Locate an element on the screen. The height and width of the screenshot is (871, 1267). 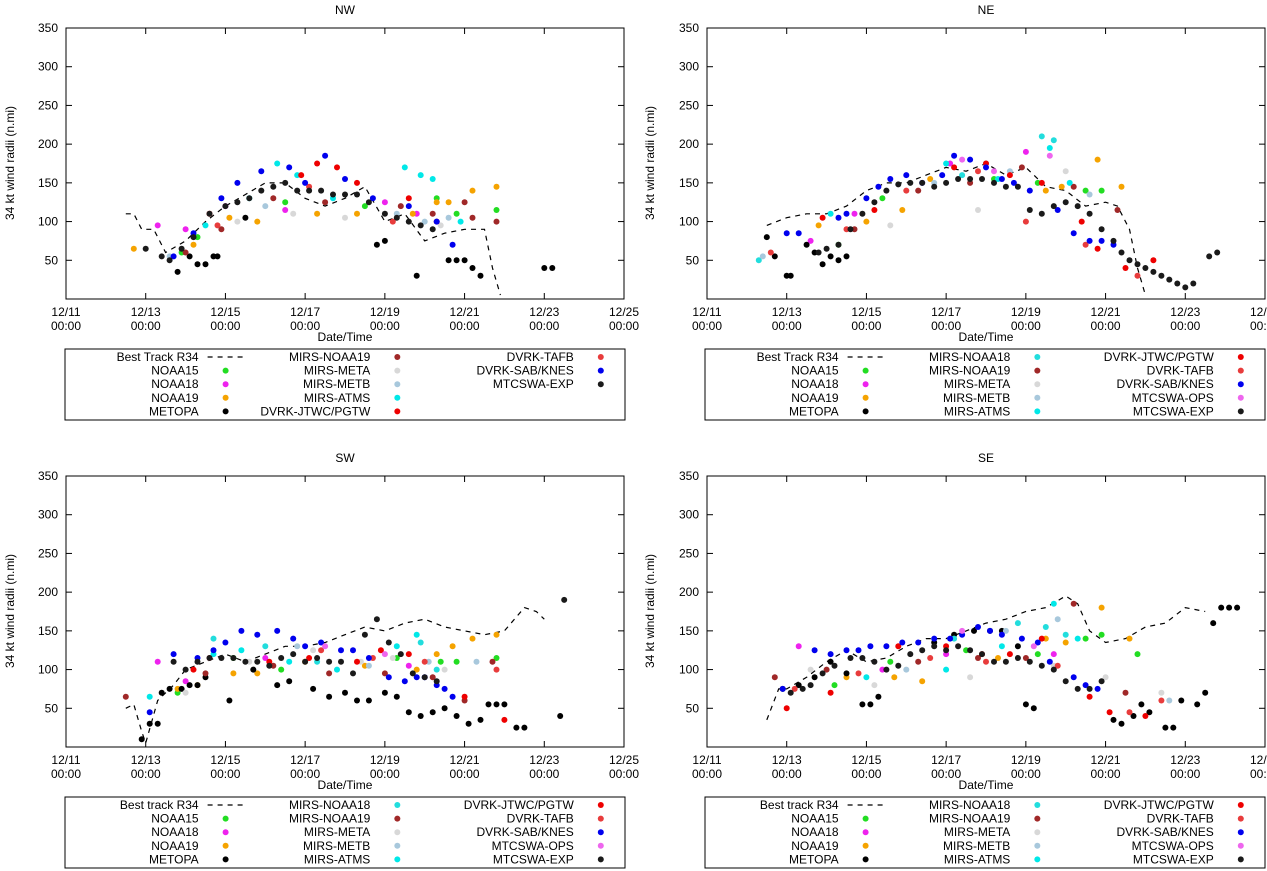
plot-data is located at coordinates (340, 224).